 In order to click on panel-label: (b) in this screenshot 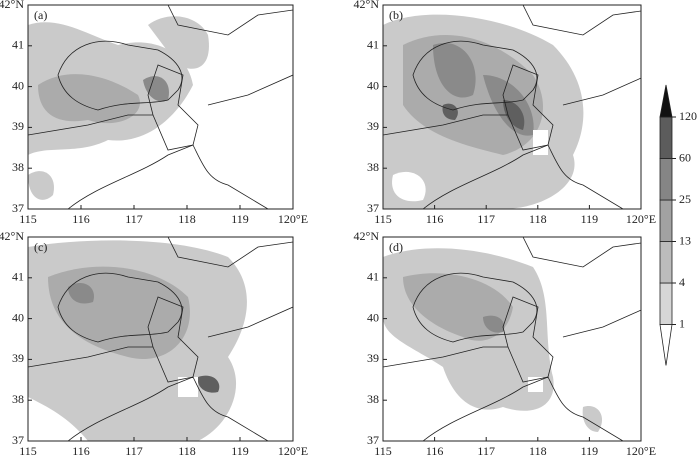, I will do `click(396, 15)`.